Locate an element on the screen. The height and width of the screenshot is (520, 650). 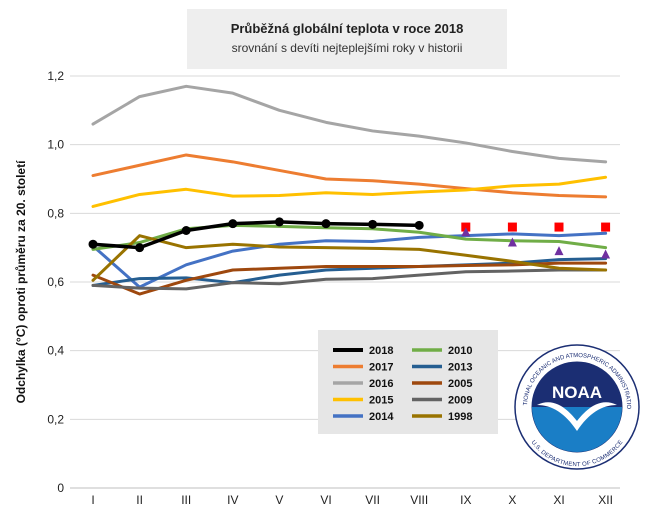
y-tick-label: 0,2 is located at coordinates (55, 419).